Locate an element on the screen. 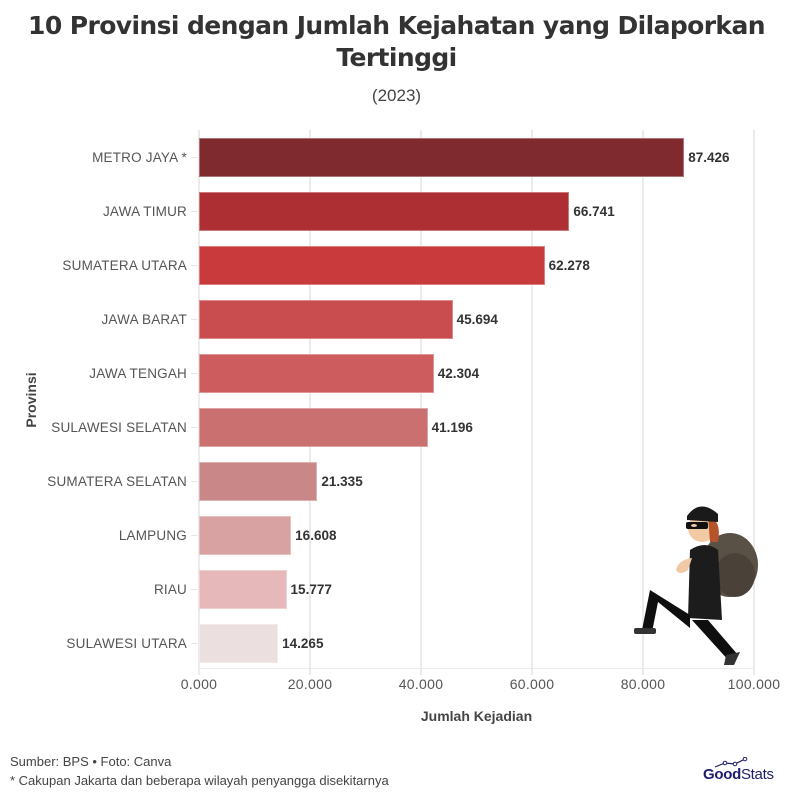 Image resolution: width=793 pixels, height=801 pixels. category-label: JAWA TENGAH is located at coordinates (138, 373).